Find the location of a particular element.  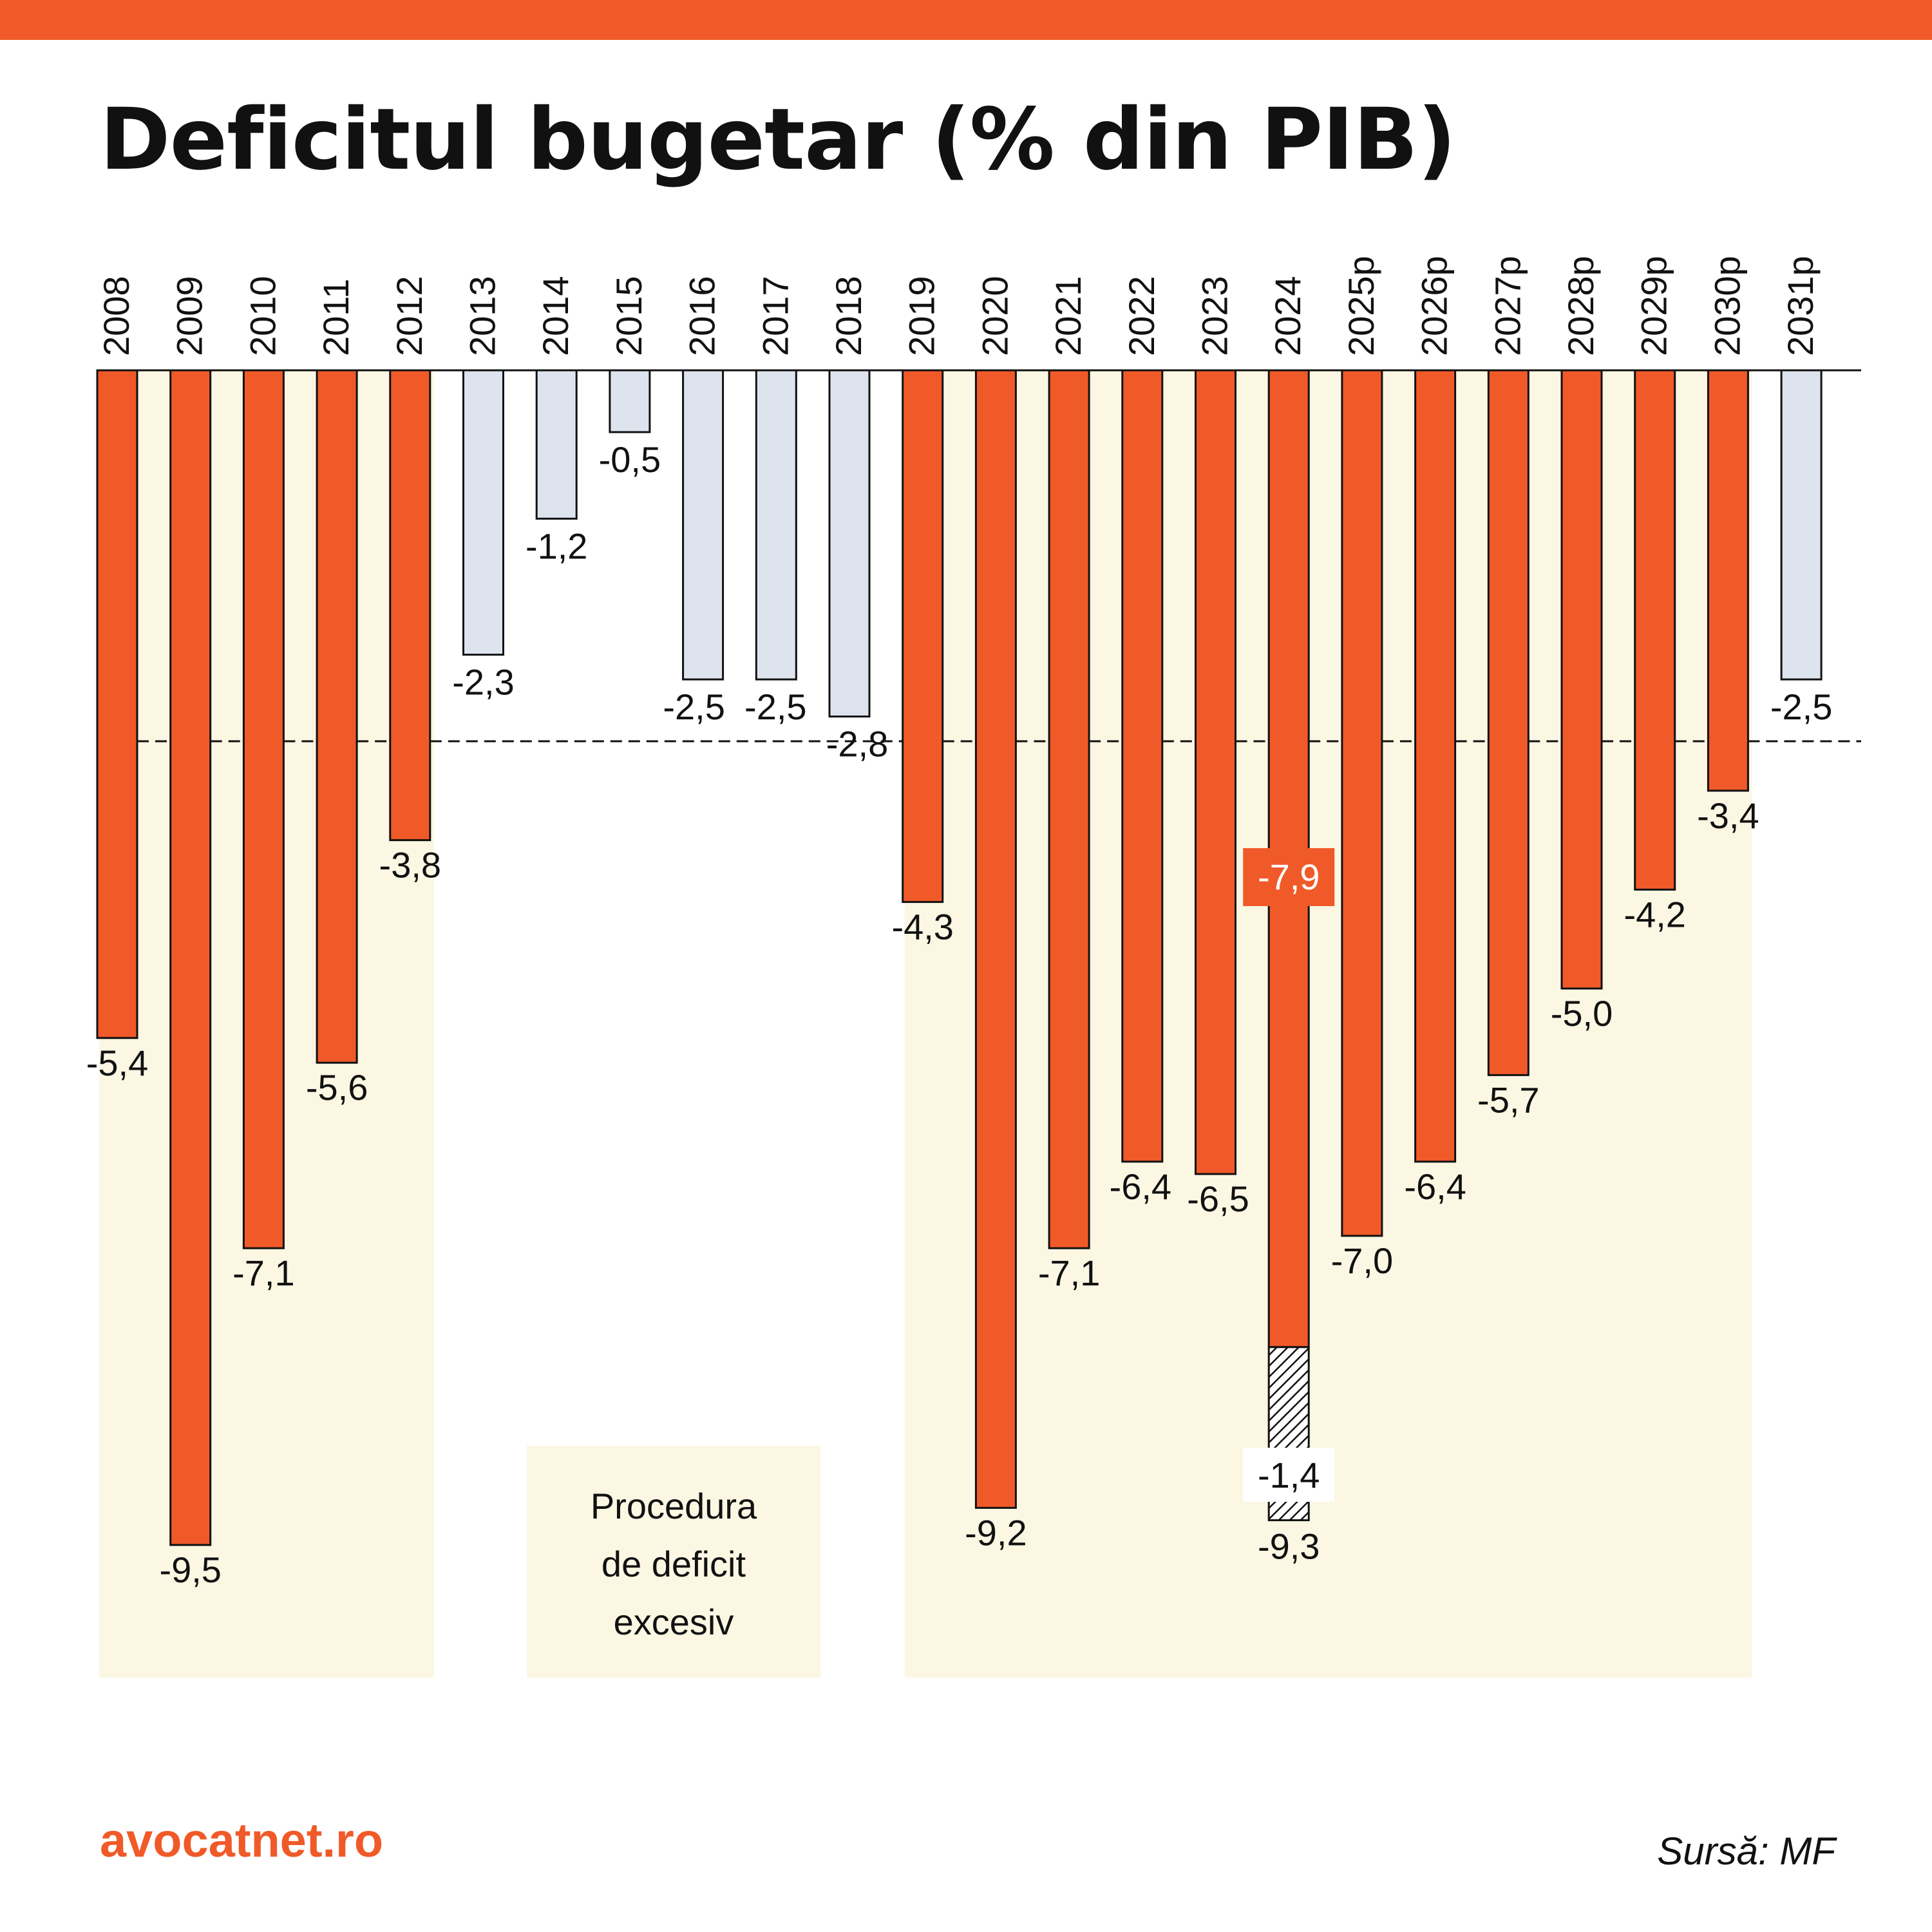

bar-2010 is located at coordinates (263, 809).